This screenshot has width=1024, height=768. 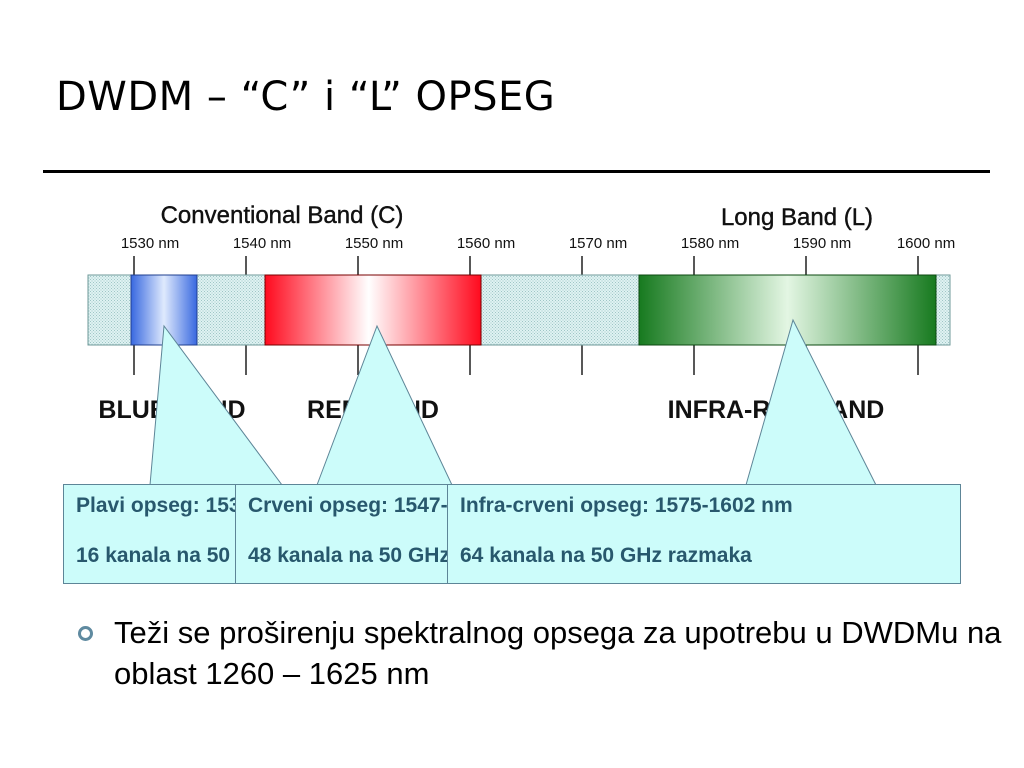 What do you see at coordinates (374, 243) in the screenshot?
I see `tick-label: 1550 nm` at bounding box center [374, 243].